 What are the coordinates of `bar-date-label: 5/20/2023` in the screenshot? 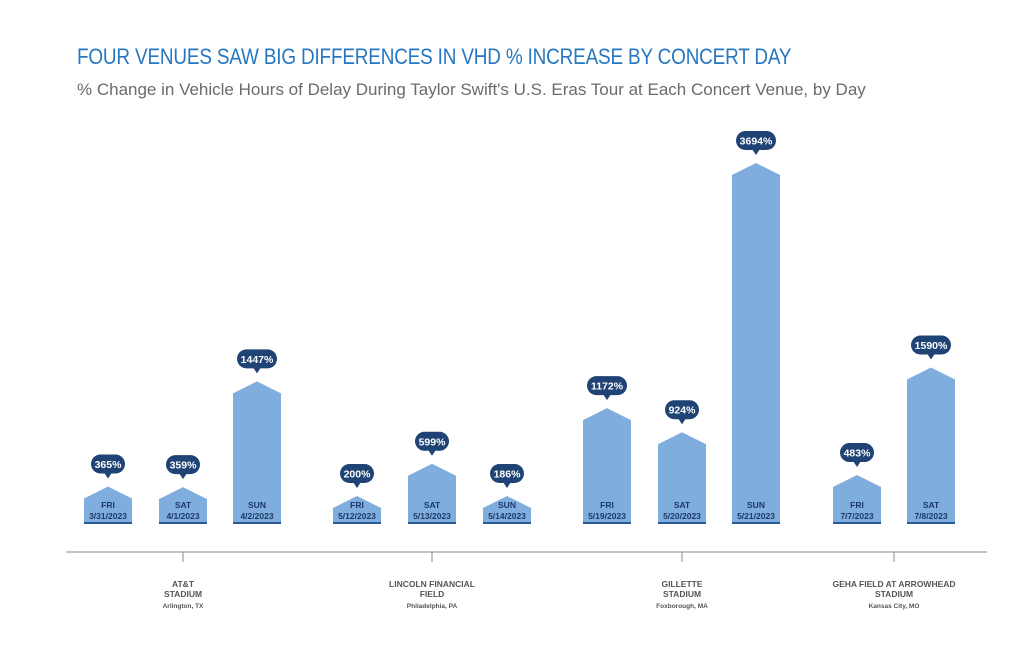 It's located at (682, 516).